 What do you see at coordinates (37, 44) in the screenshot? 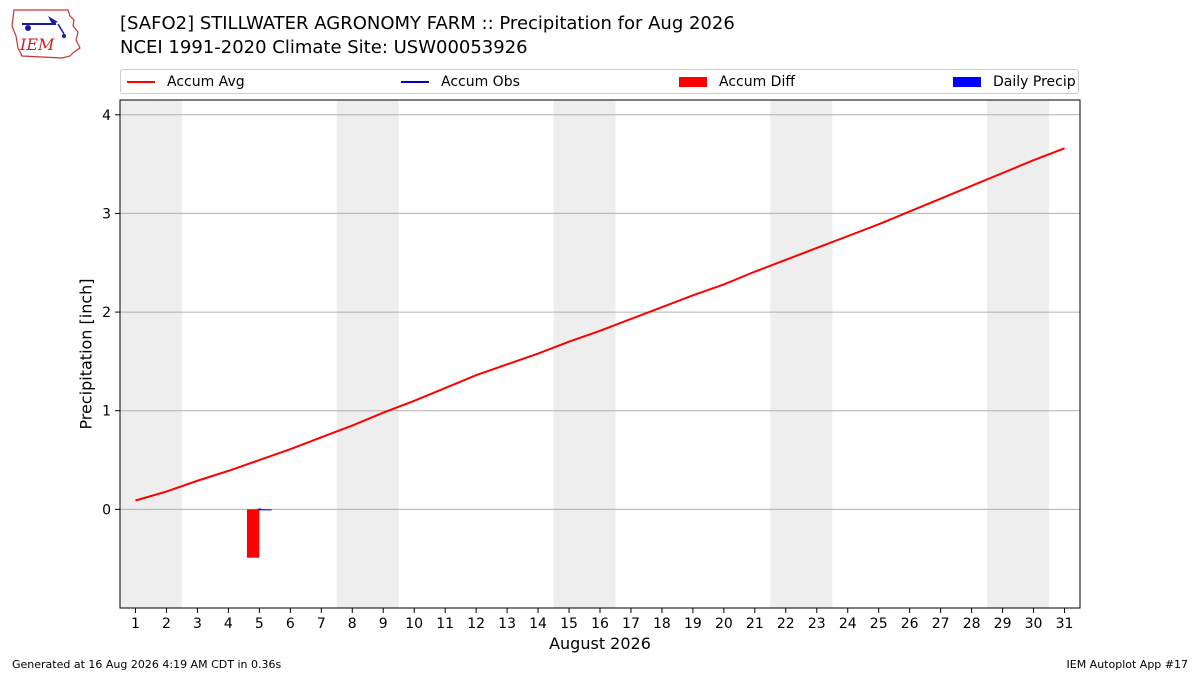
I see `logo-text: IEM` at bounding box center [37, 44].